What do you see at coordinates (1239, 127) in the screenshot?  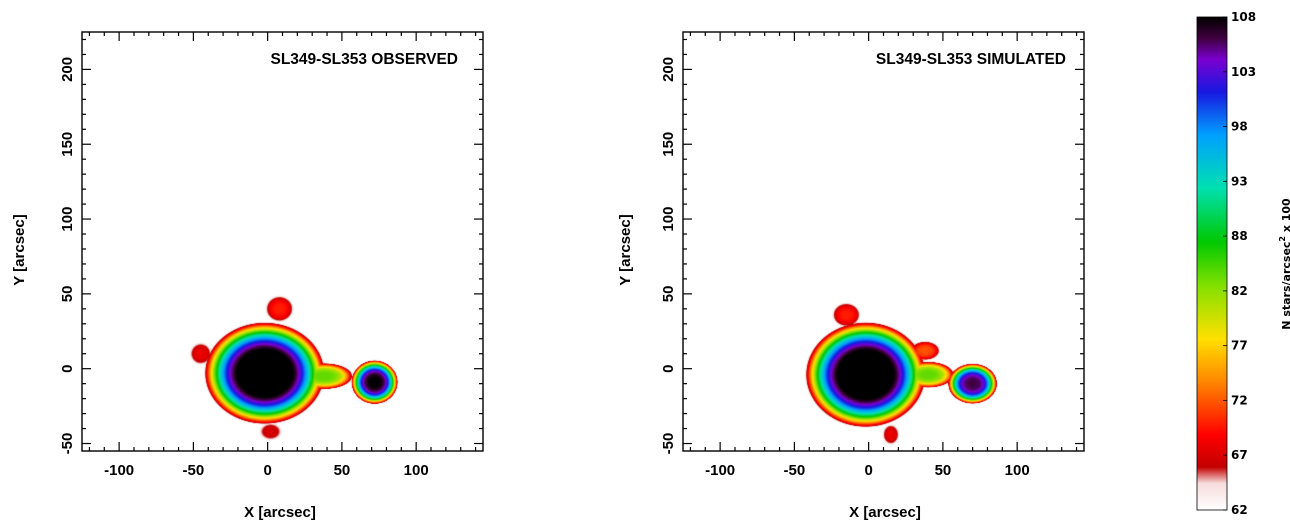 I see `colorbar-tick-label: 98` at bounding box center [1239, 127].